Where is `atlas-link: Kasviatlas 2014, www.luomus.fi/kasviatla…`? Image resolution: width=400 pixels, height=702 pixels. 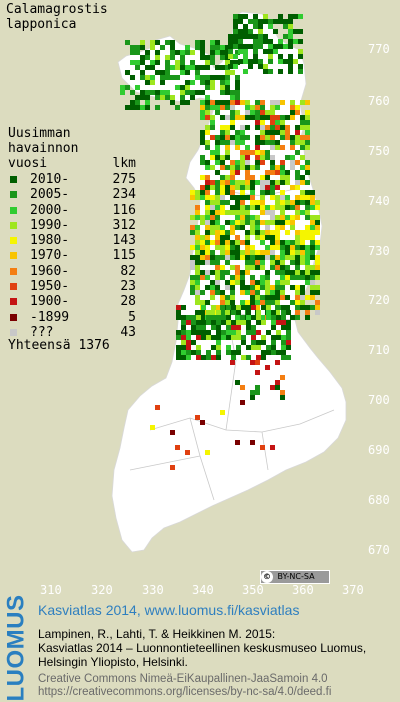
atlas-link: Kasviatlas 2014, www.luomus.fi/kasviatla… is located at coordinates (169, 610).